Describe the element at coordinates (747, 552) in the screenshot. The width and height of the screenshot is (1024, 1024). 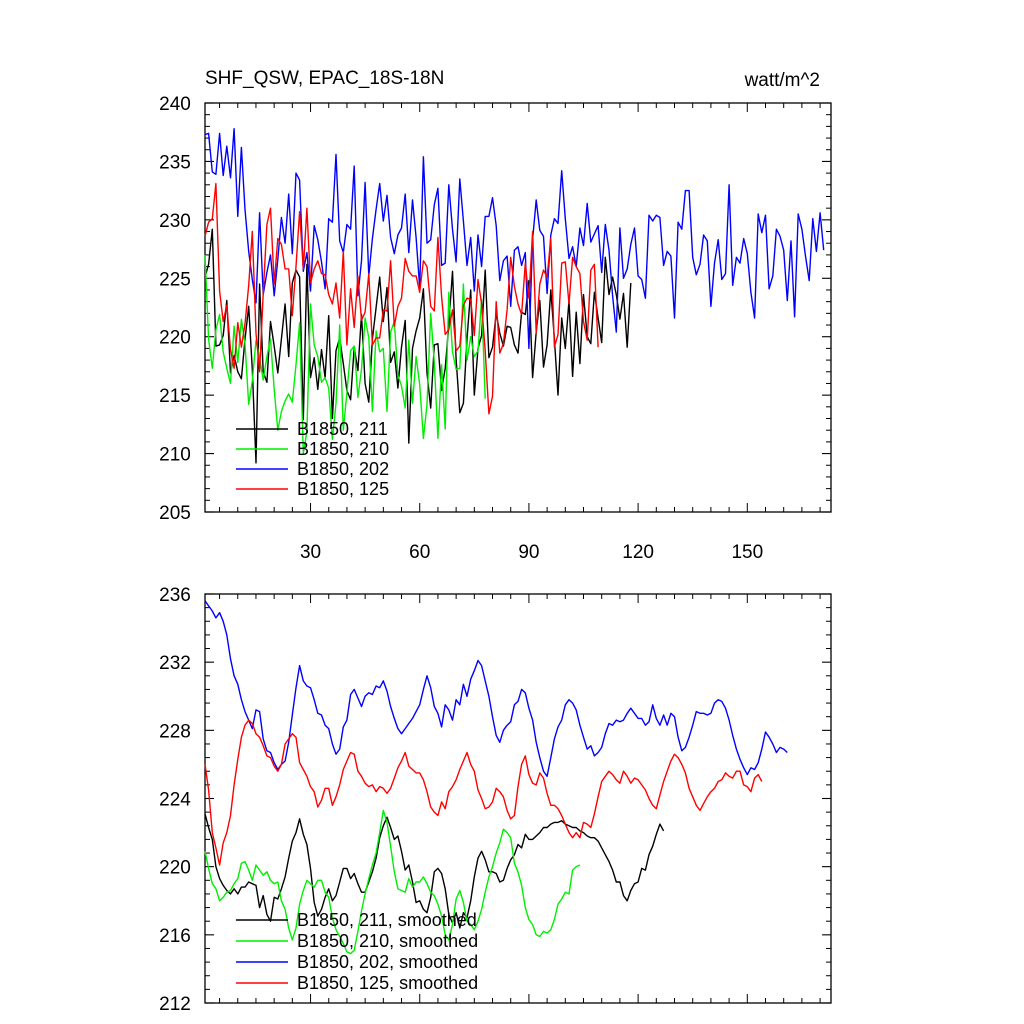
I see `x-tick-label: 150` at that location.